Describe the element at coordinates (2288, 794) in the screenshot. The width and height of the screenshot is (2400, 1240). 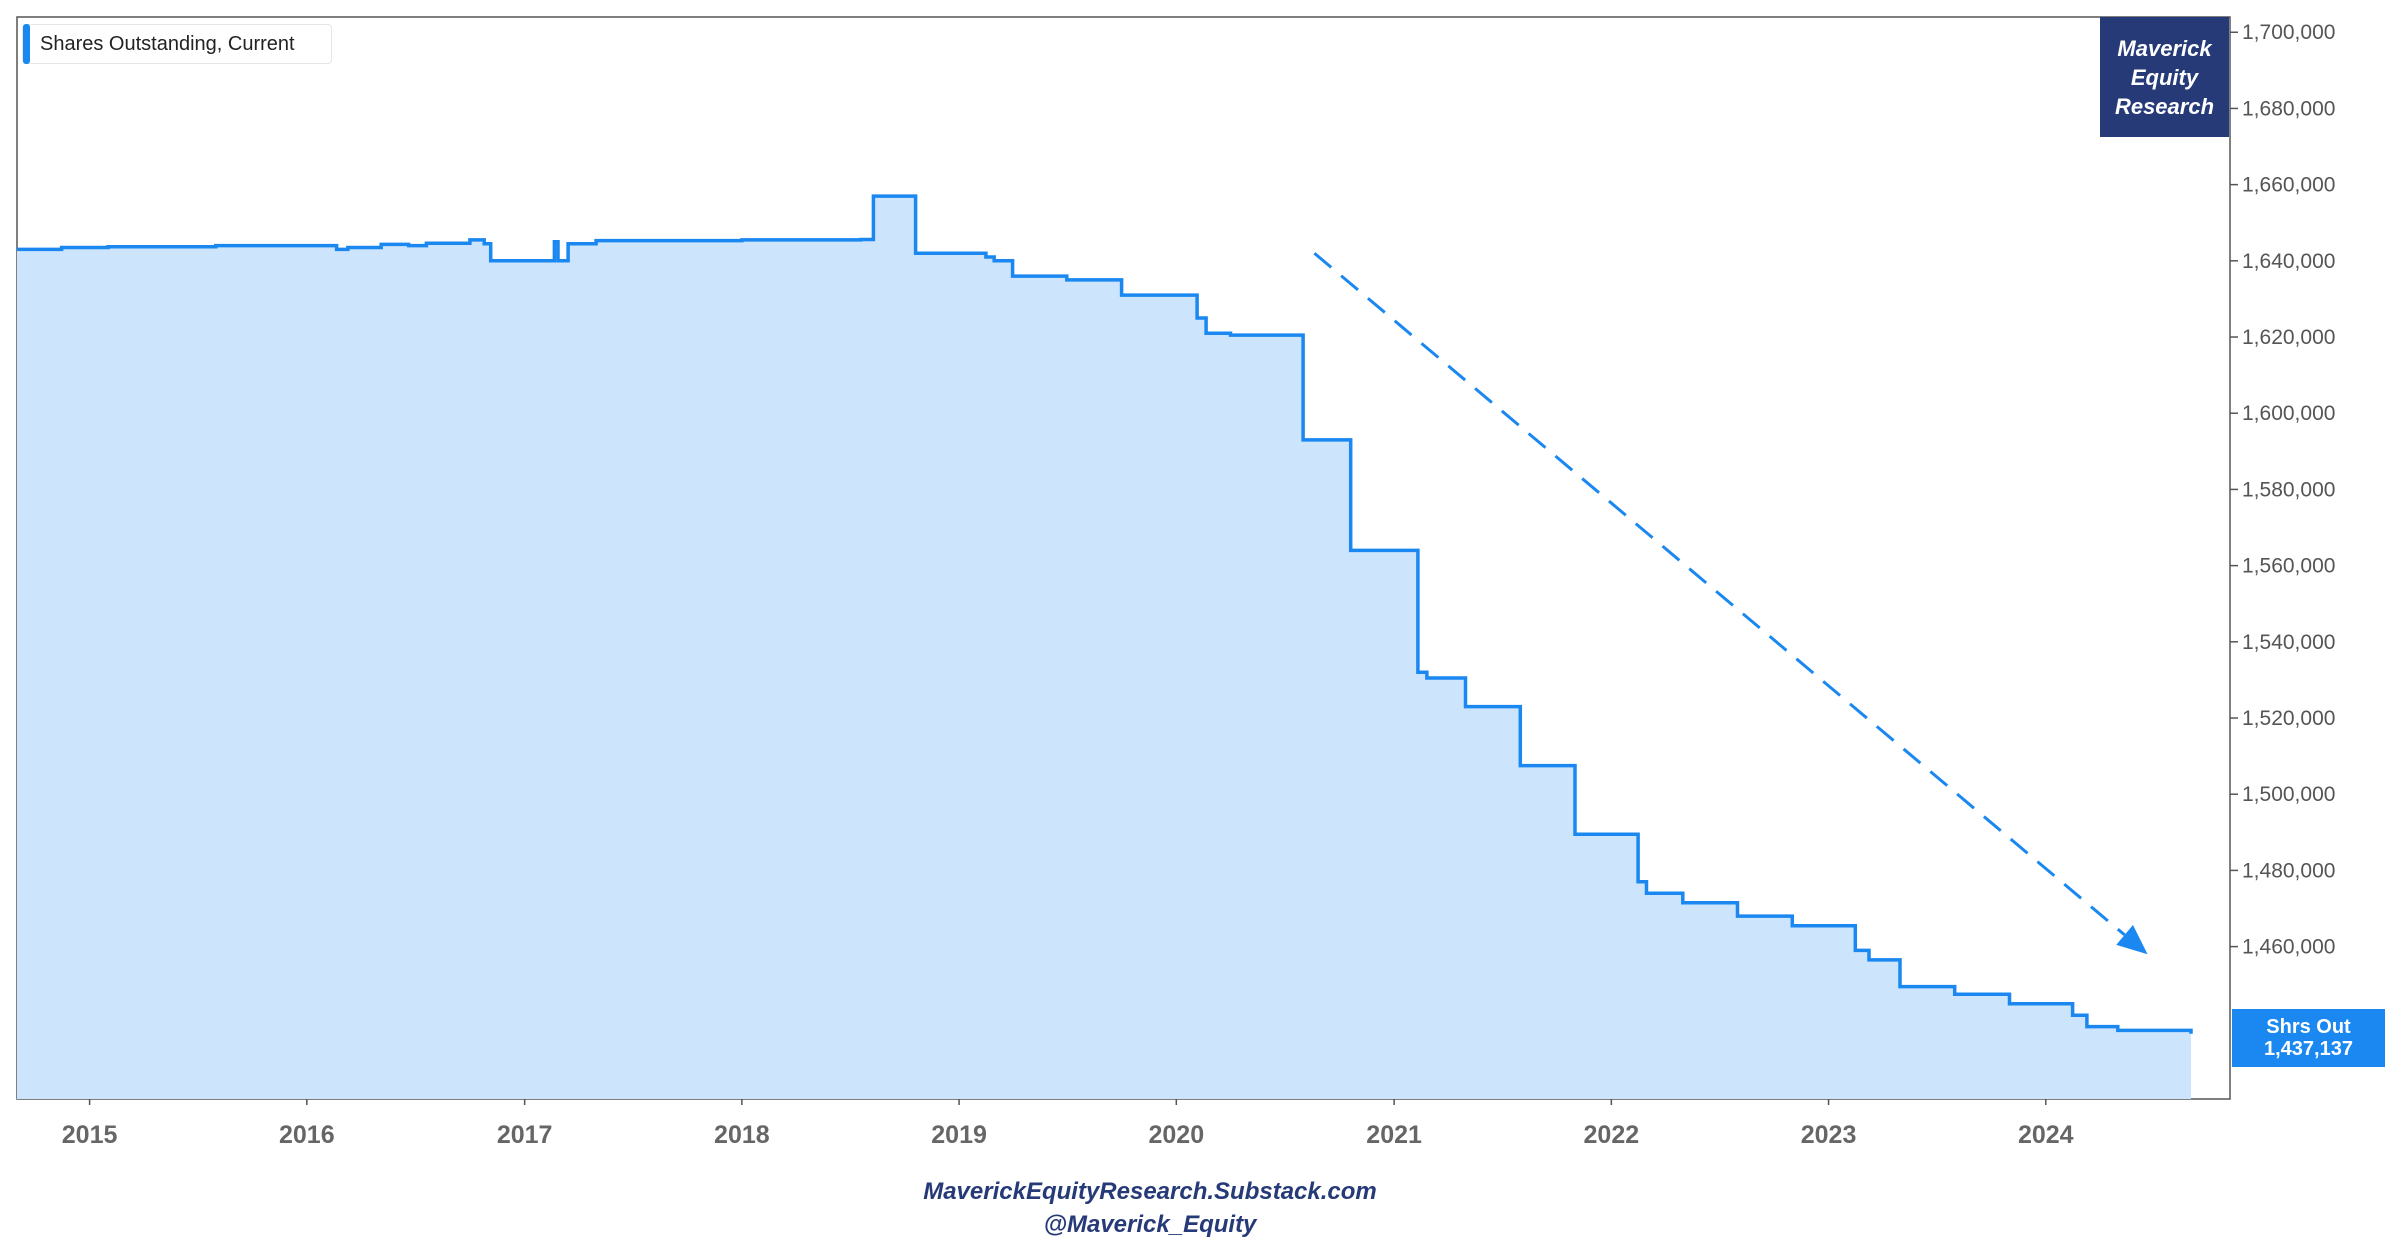
I see `y-tick-label: 1,500,000` at that location.